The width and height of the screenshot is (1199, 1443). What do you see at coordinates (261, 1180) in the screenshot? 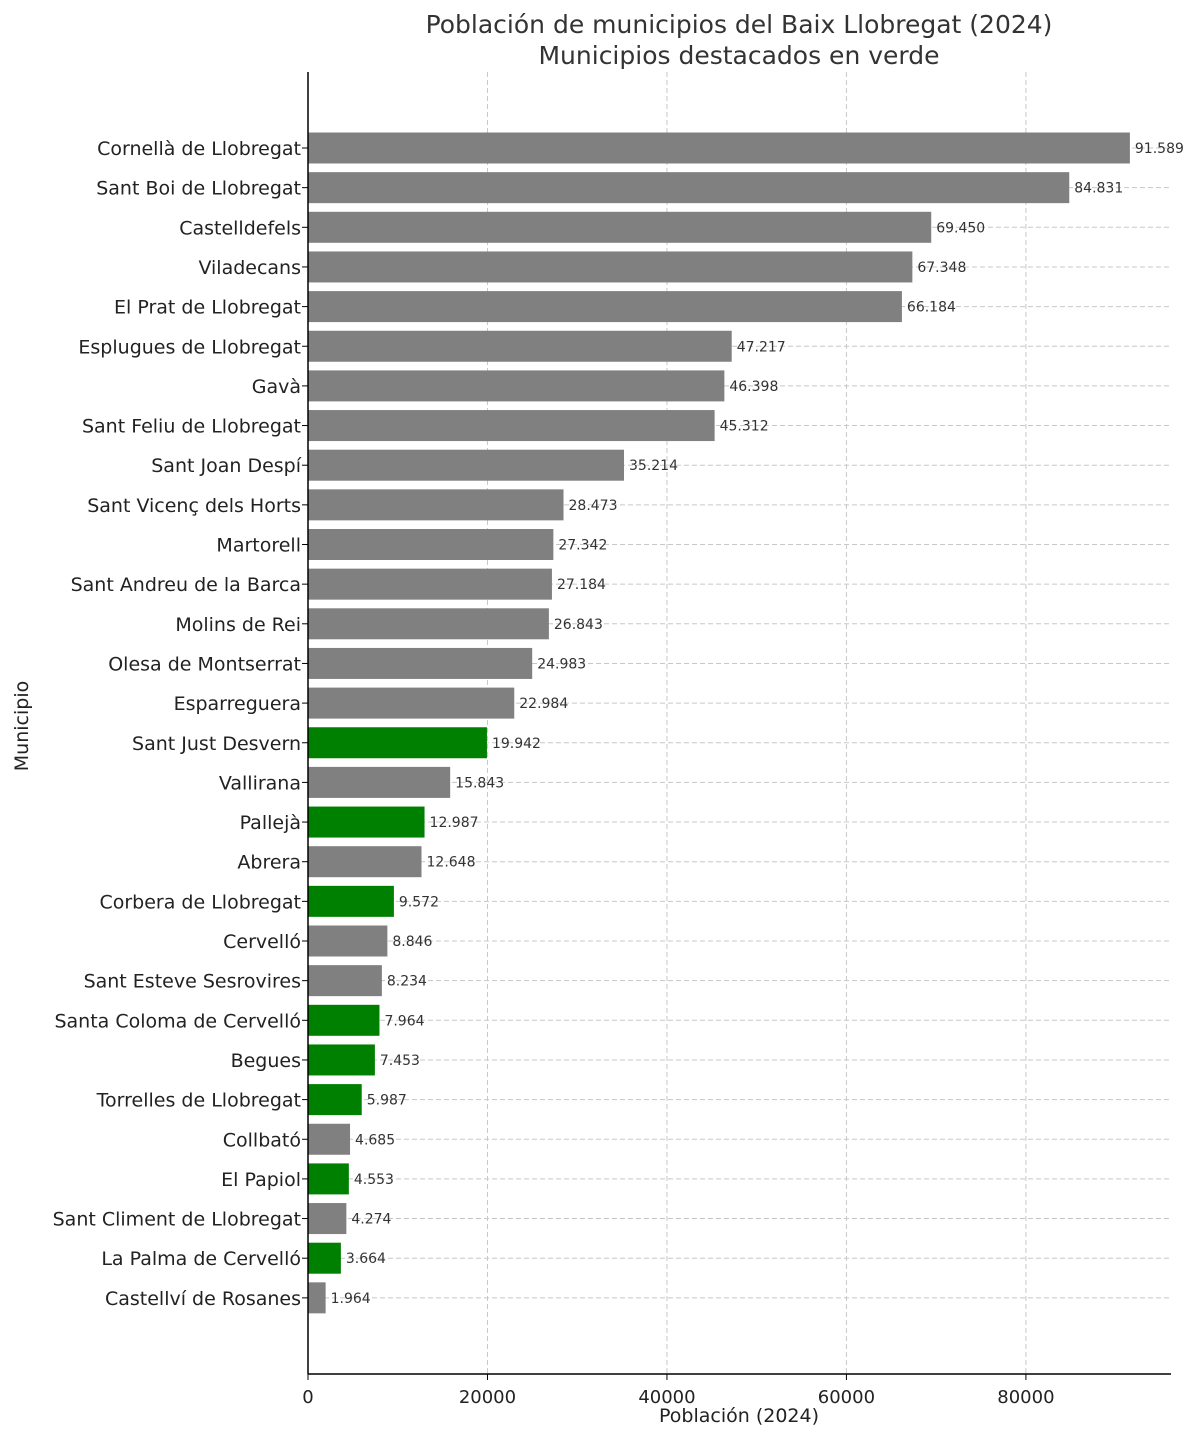
I see `category-label: El Papiol` at bounding box center [261, 1180].